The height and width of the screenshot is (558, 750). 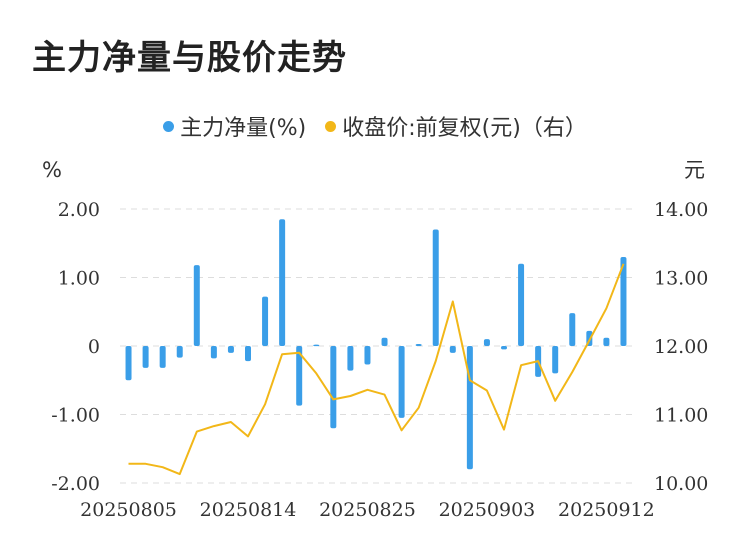 What do you see at coordinates (75, 484) in the screenshot?
I see `left-tick-label: -2.00` at bounding box center [75, 484].